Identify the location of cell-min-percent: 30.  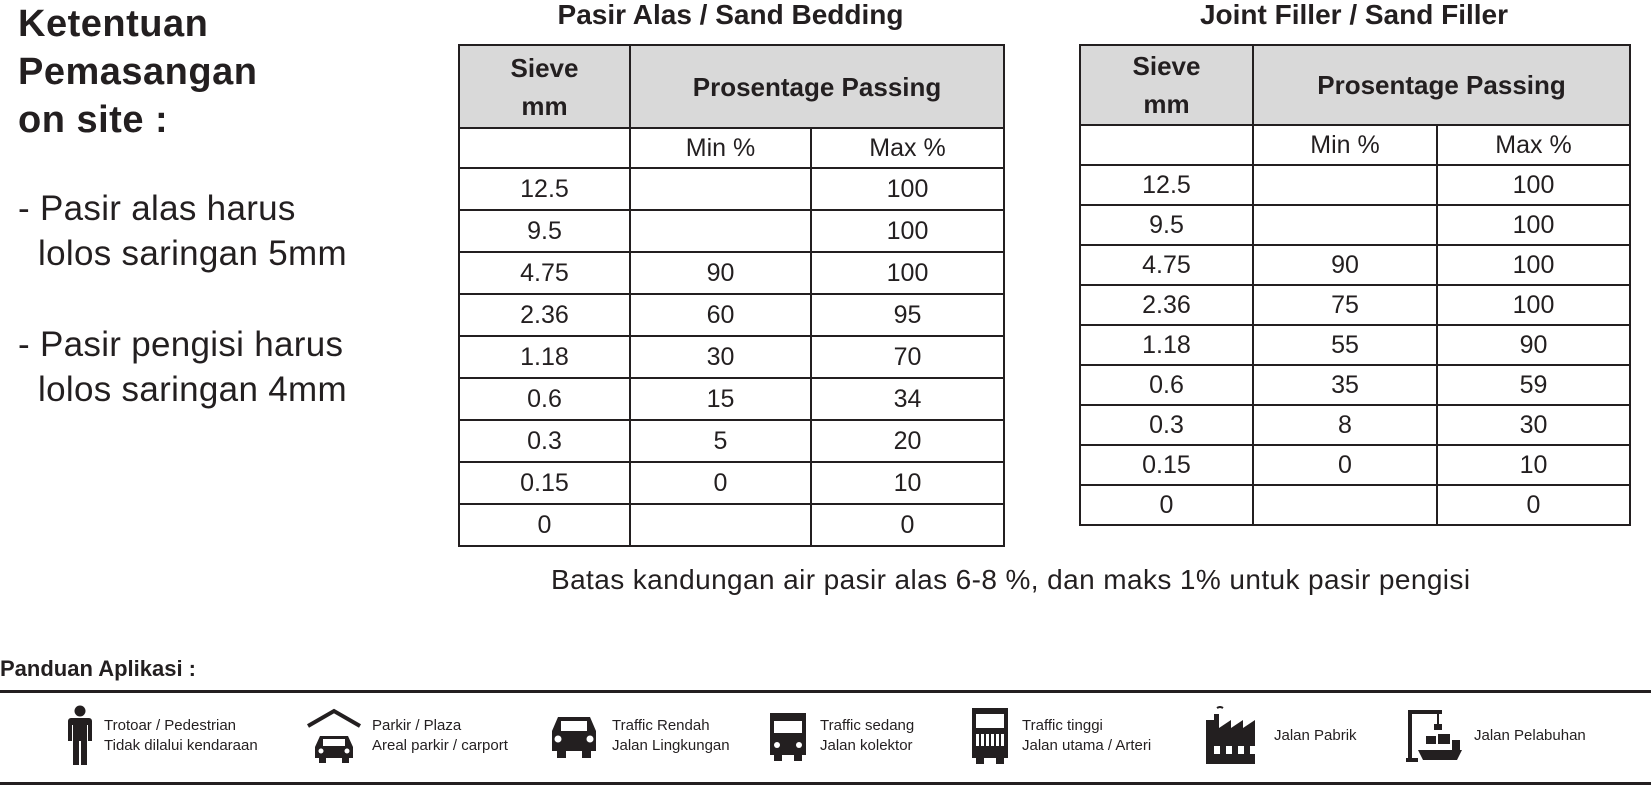
(720, 357).